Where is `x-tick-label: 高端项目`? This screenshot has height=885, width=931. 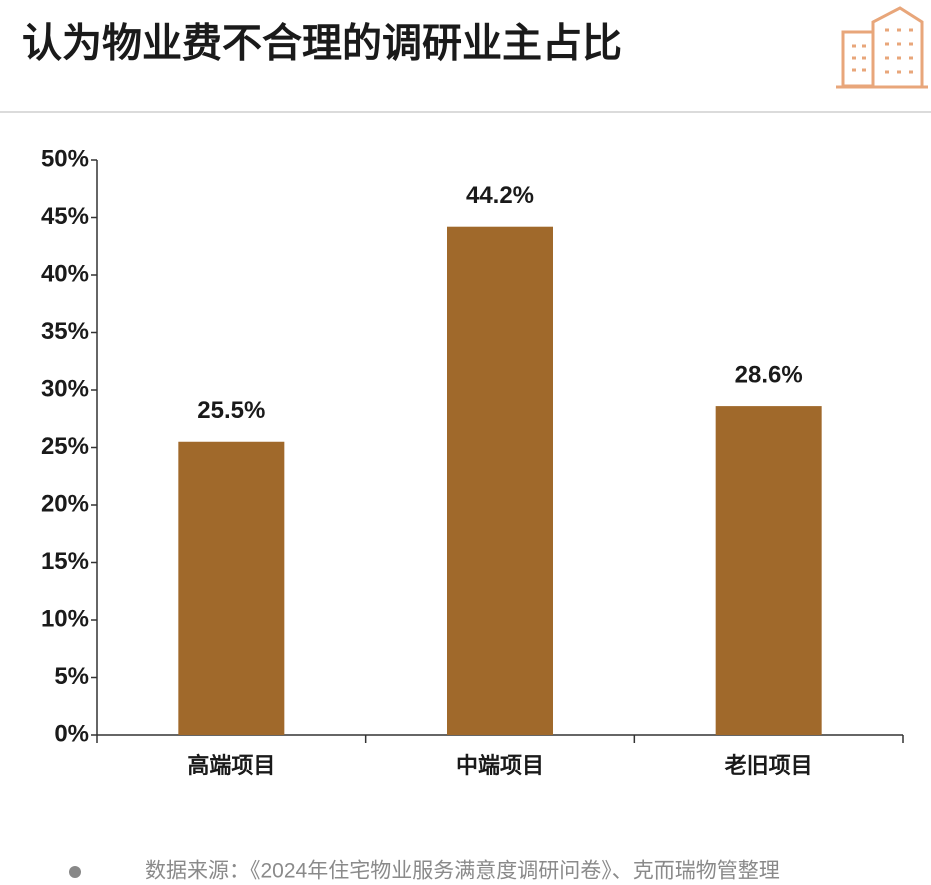
x-tick-label: 高端项目 is located at coordinates (231, 765).